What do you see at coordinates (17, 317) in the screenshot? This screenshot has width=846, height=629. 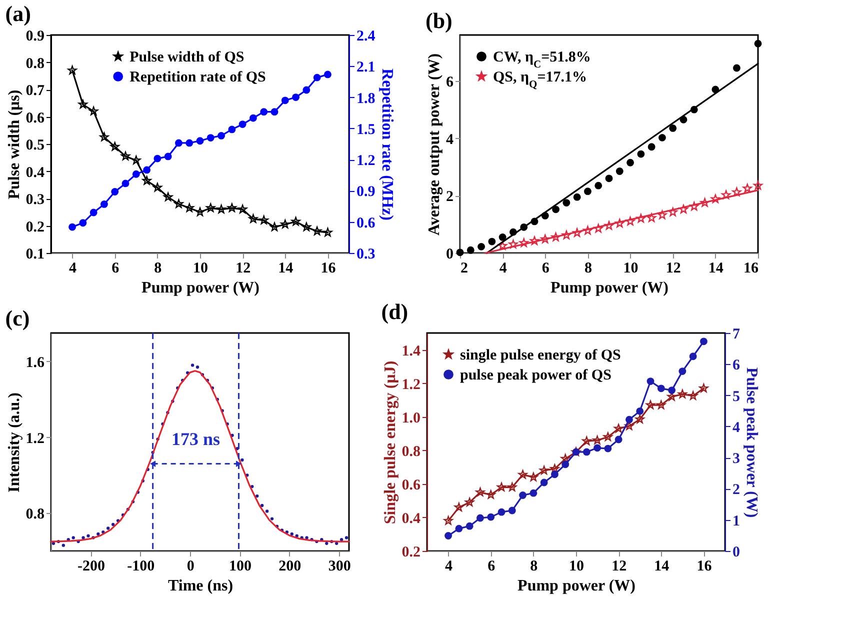 I see `chart-title: (c)` at bounding box center [17, 317].